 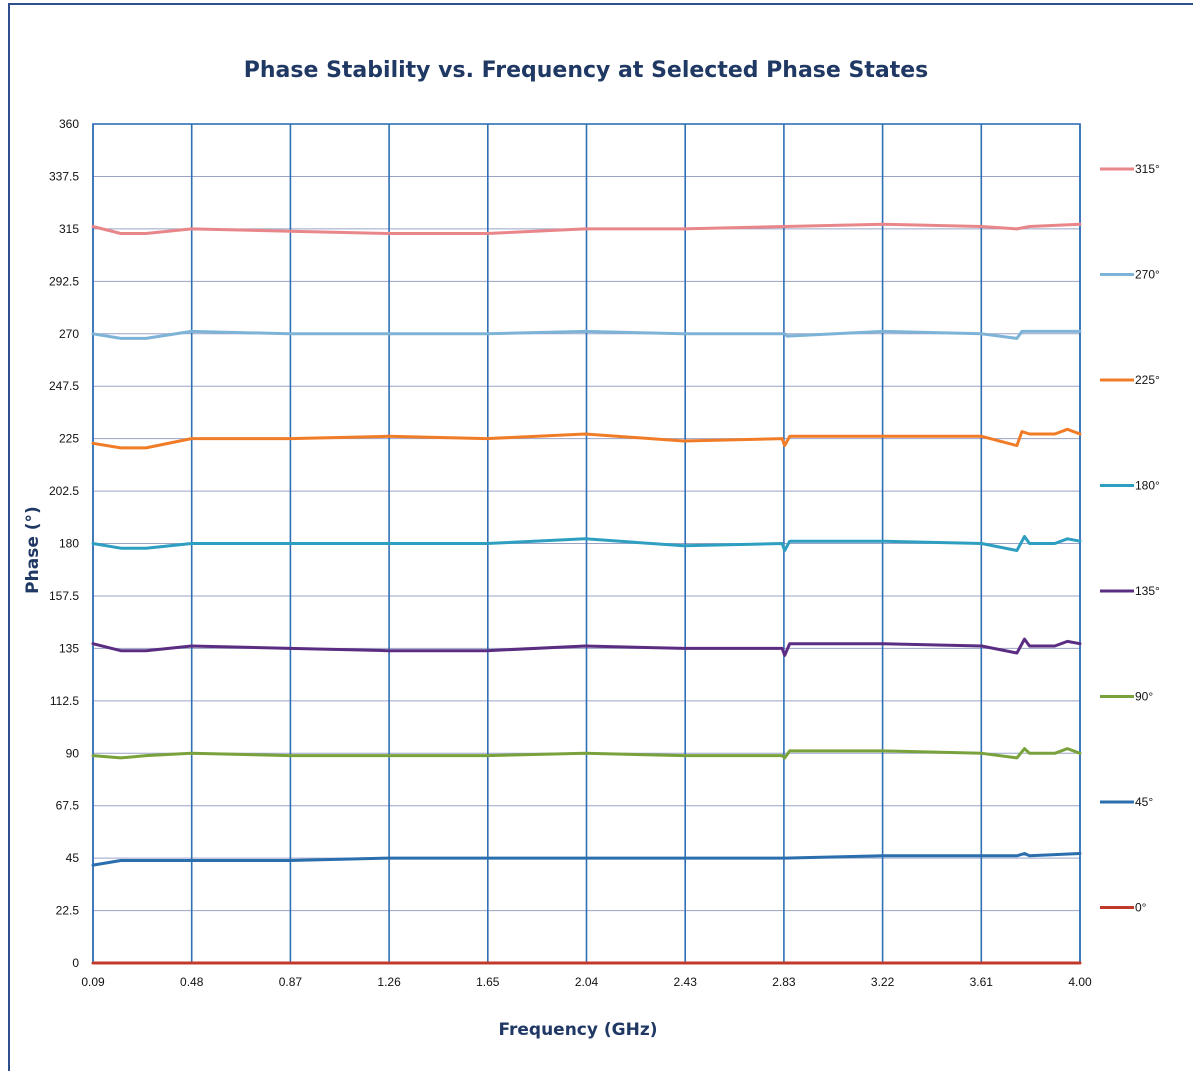 I want to click on legend-item: 270°, so click(x=1130, y=275).